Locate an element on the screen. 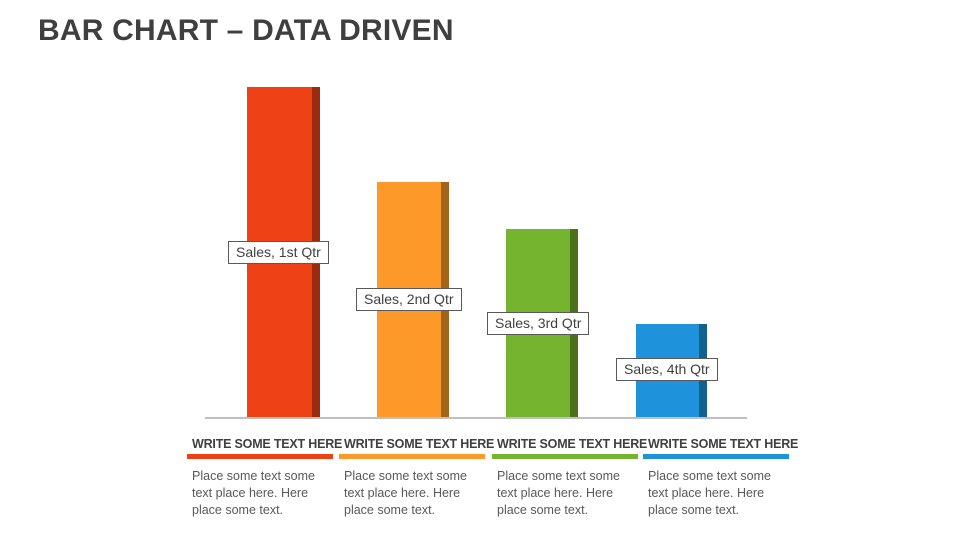 This screenshot has height=540, width=960. column-3-accent-bar is located at coordinates (565, 456).